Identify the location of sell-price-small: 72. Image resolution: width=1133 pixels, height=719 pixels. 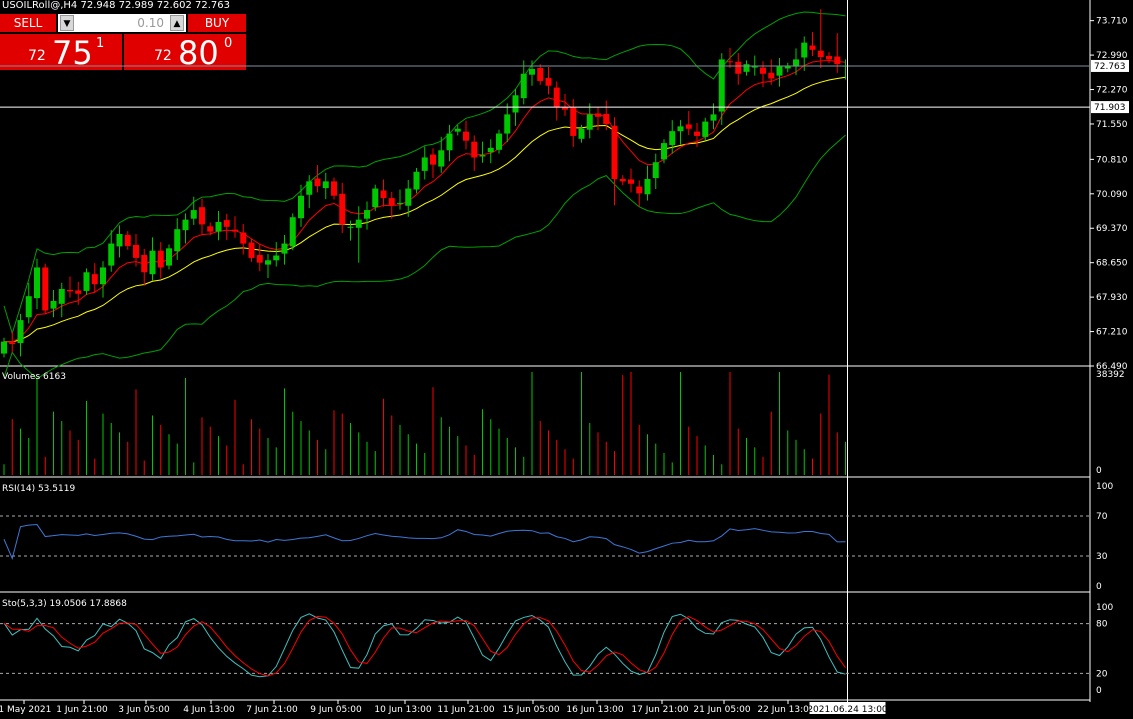
(37, 56).